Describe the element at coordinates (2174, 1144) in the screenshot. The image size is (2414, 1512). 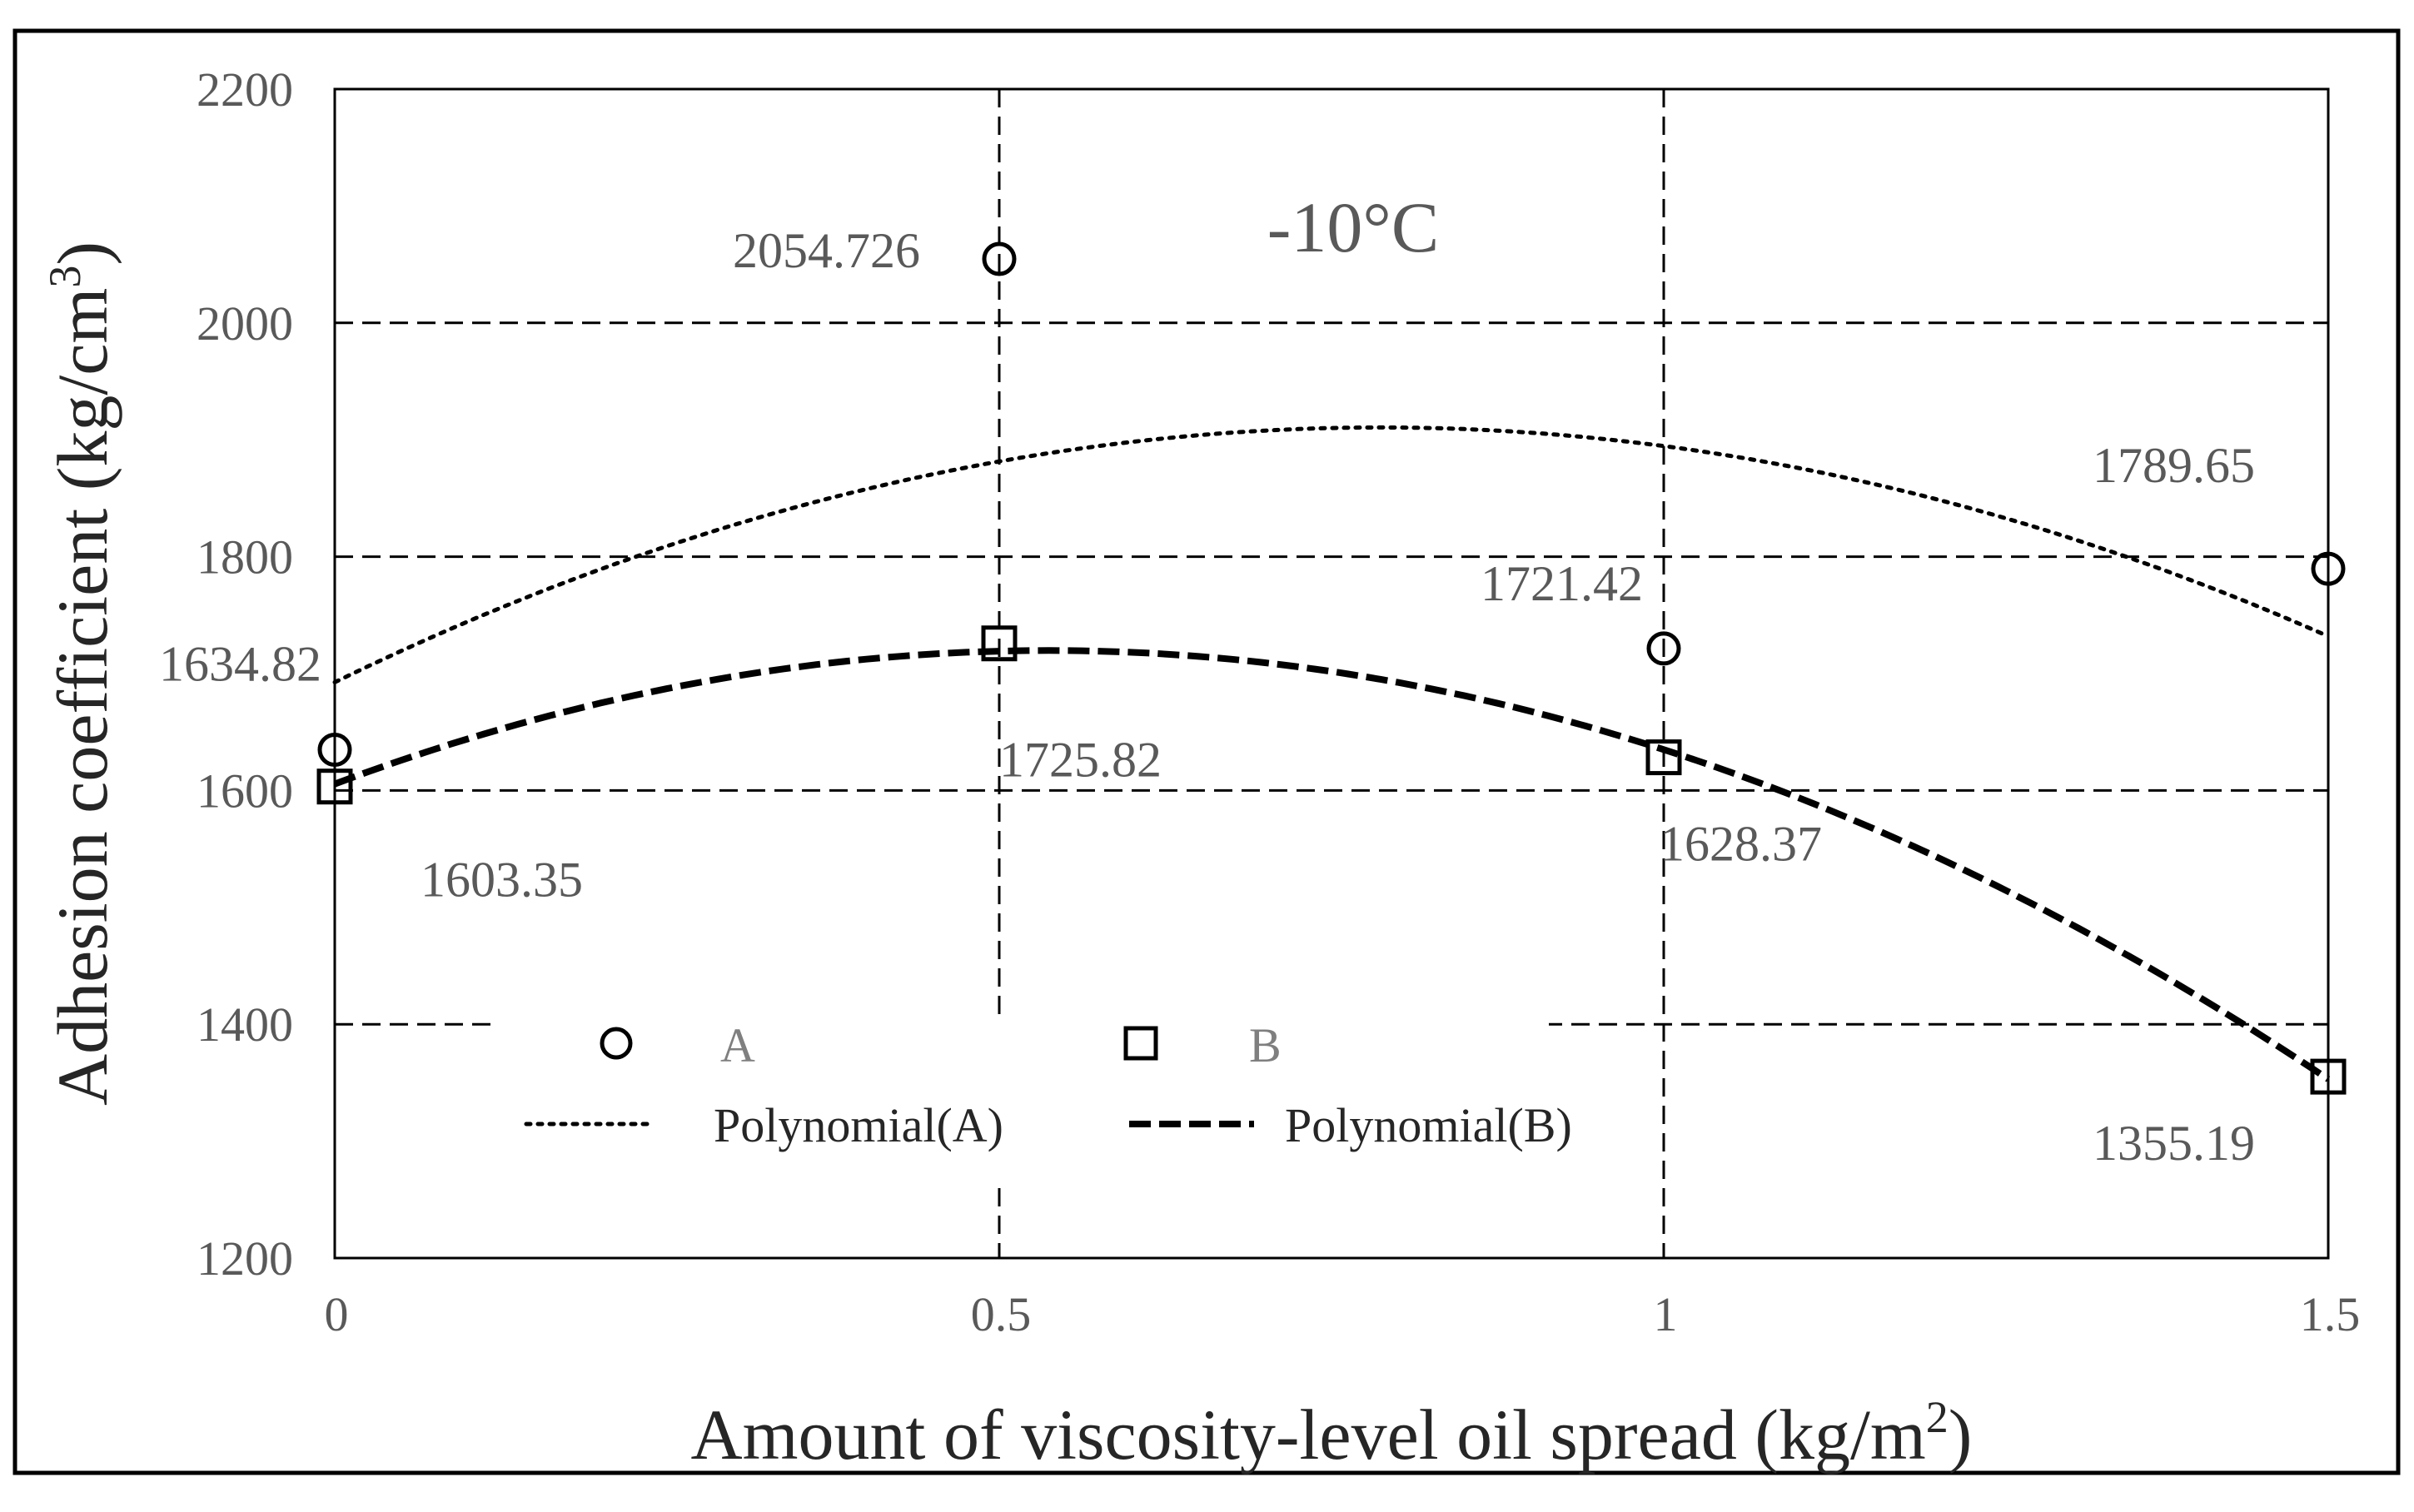
I see `data-label-b: 1355.19` at that location.